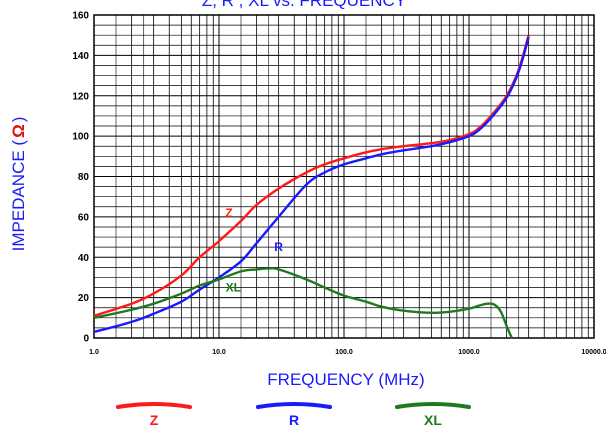 Image resolution: width=606 pixels, height=426 pixels. What do you see at coordinates (18, 131) in the screenshot?
I see `y-axis-unit-omega-symbol: Ω` at bounding box center [18, 131].